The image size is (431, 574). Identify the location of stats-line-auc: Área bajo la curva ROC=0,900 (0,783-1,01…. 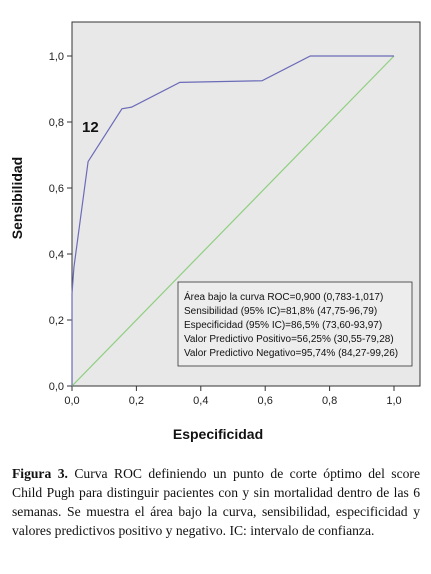
(283, 296).